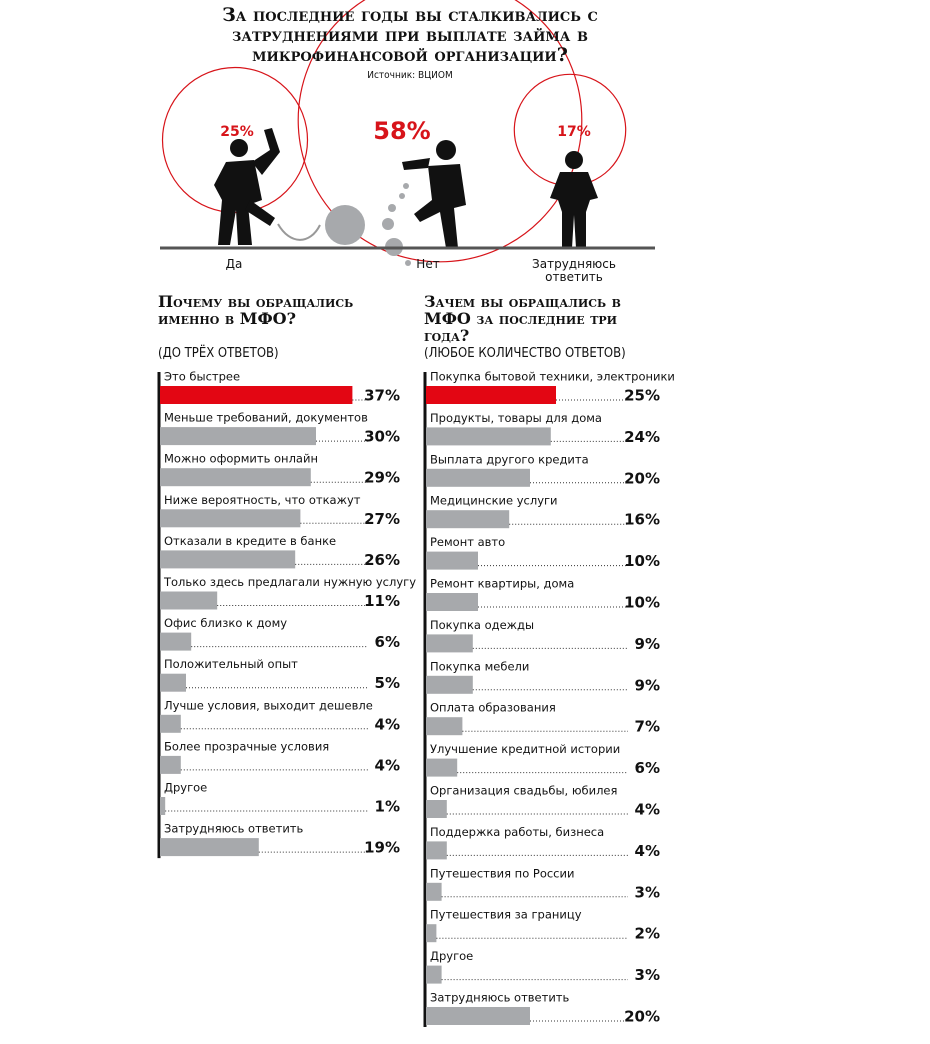 The width and height of the screenshot is (930, 1044). I want to click on category-label: Ниже вероятность, что откажут, so click(262, 500).